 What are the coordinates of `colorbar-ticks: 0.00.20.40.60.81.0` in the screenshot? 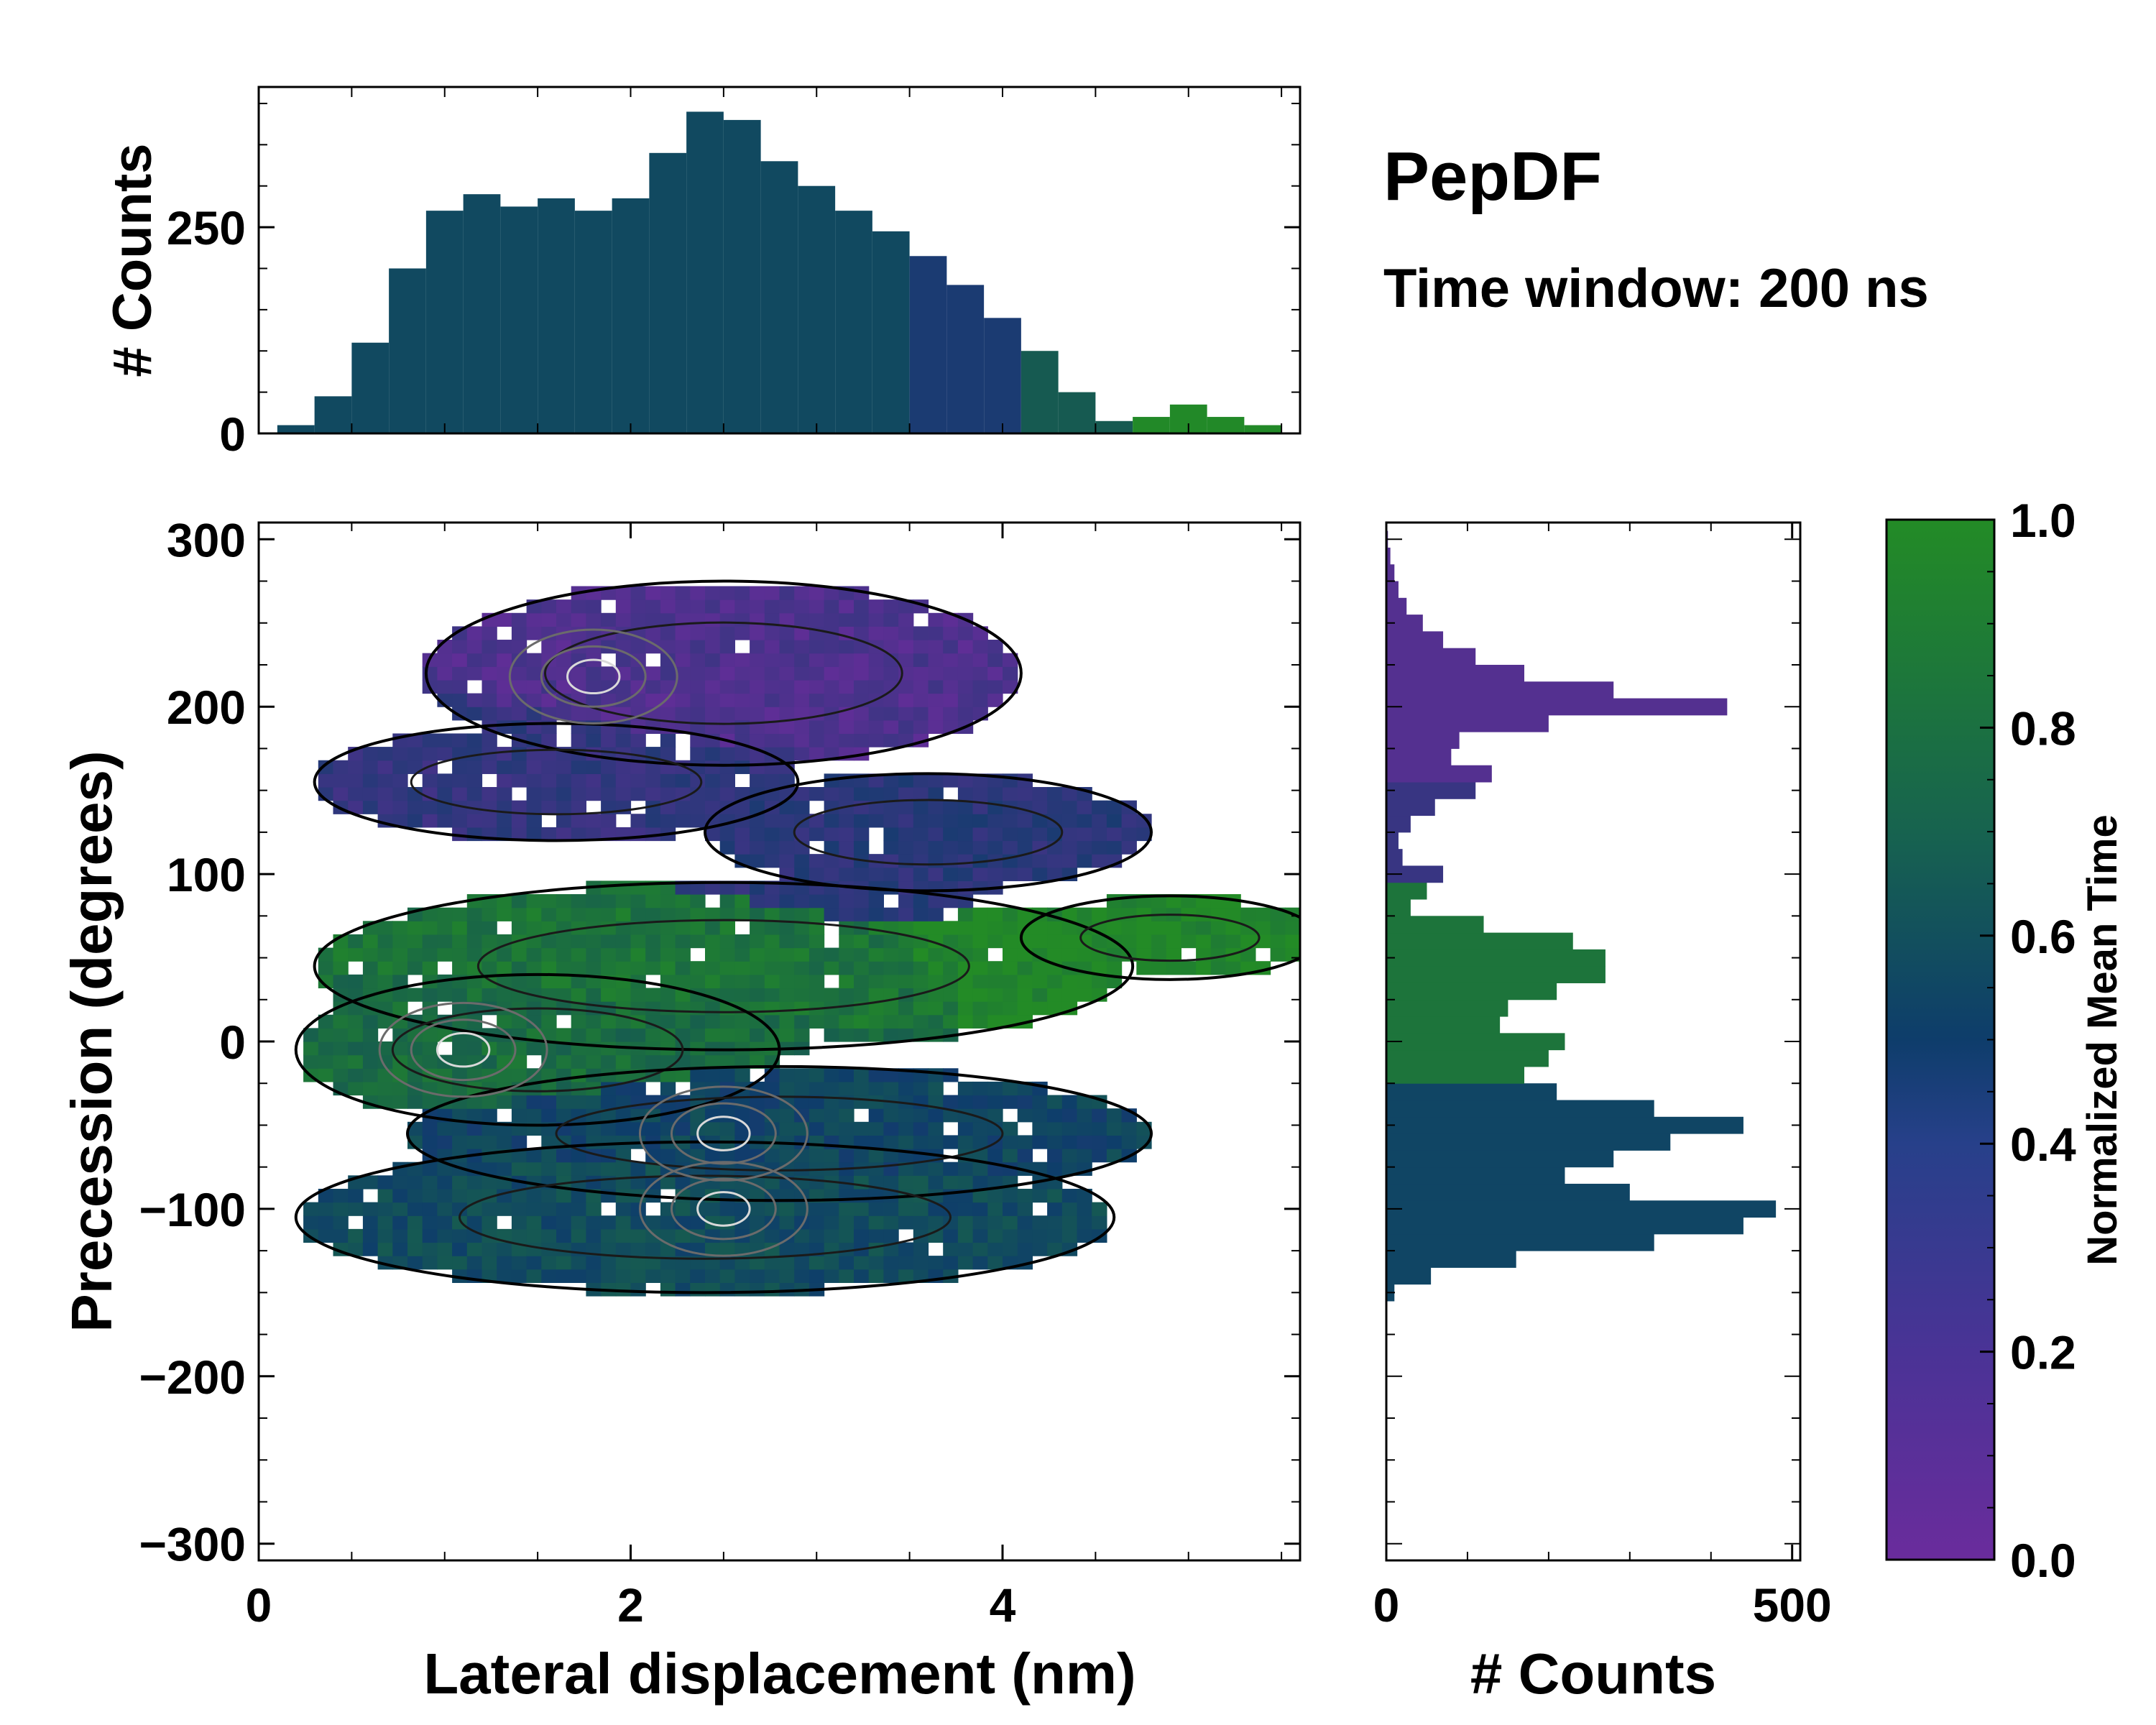 It's located at (2028, 1040).